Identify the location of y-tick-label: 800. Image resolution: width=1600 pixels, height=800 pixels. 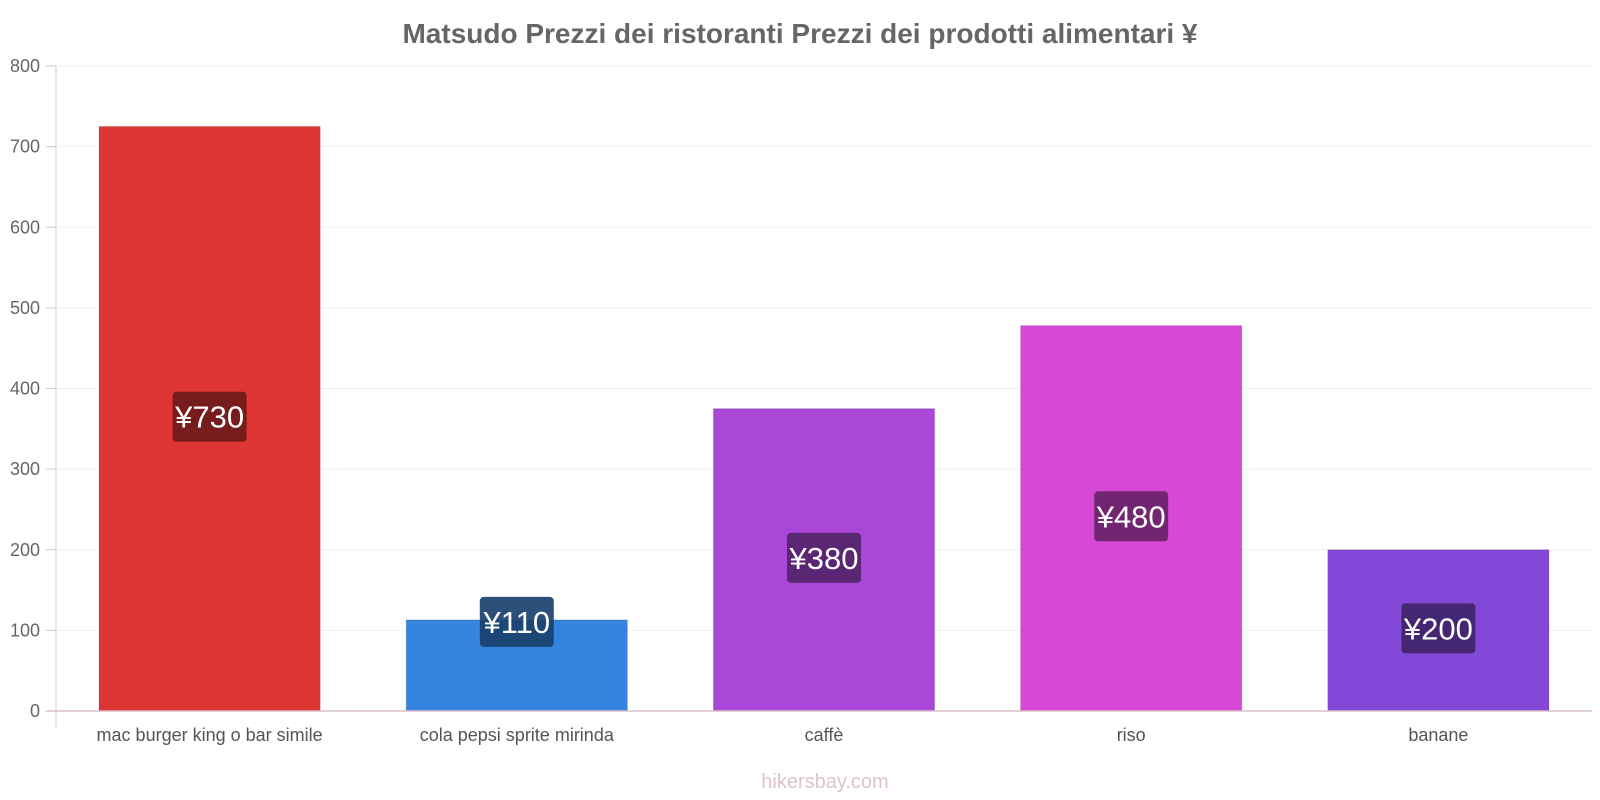
(25, 66).